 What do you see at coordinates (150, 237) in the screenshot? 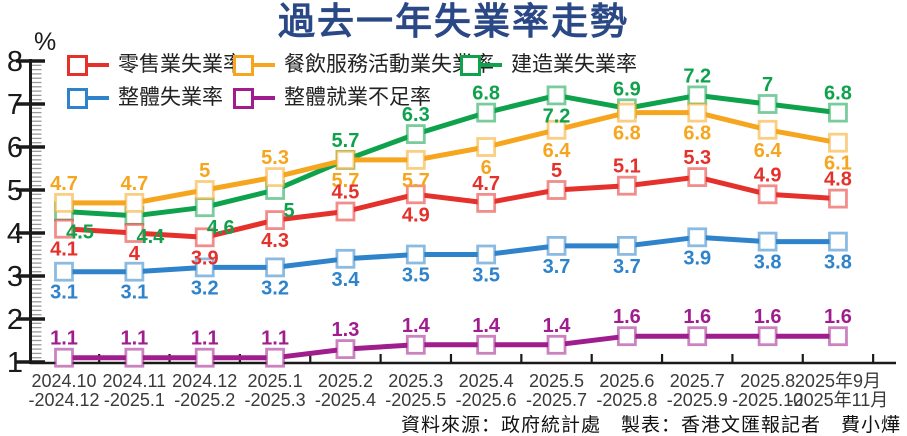
I see `data-point-label: 4.4` at bounding box center [150, 237].